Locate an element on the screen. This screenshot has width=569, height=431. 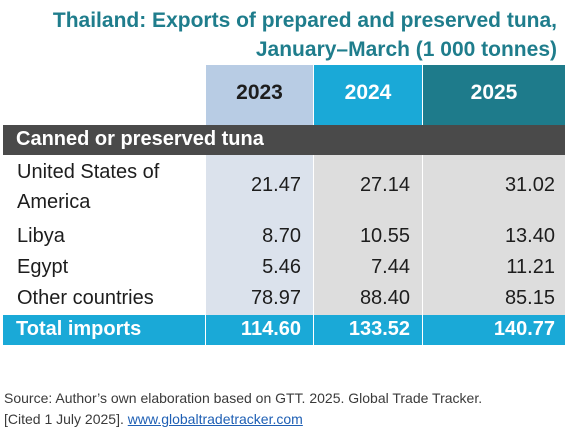
cell-egypt-2023: 5.46 is located at coordinates (281, 267).